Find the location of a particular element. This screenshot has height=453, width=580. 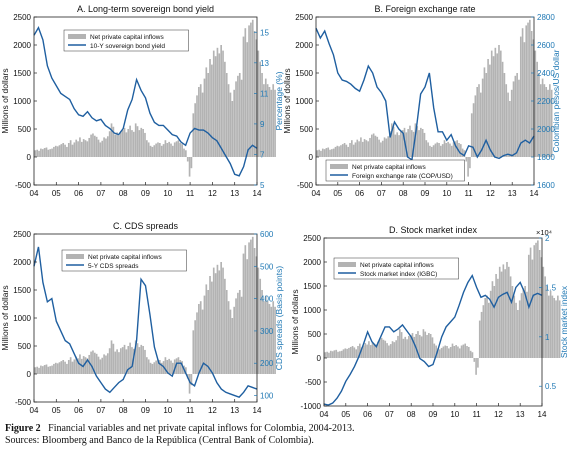

right-tick-label: 2800 is located at coordinates (546, 17).